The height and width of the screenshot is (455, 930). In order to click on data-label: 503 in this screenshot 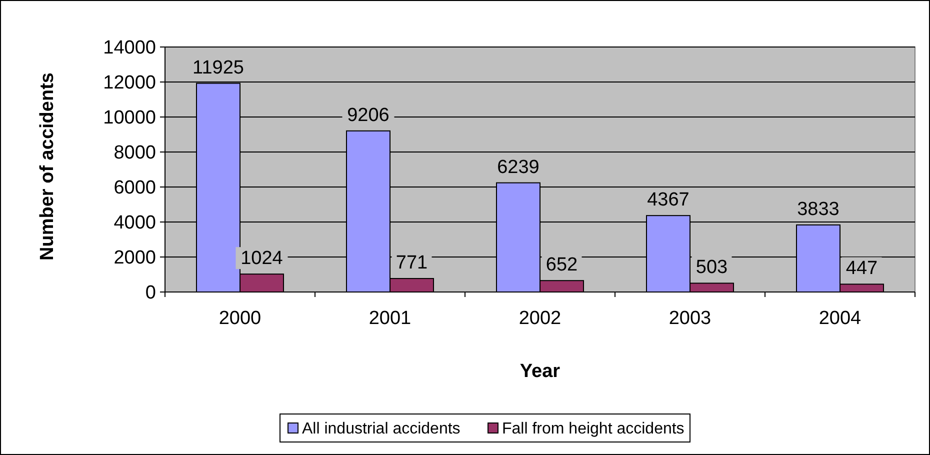, I will do `click(712, 267)`.